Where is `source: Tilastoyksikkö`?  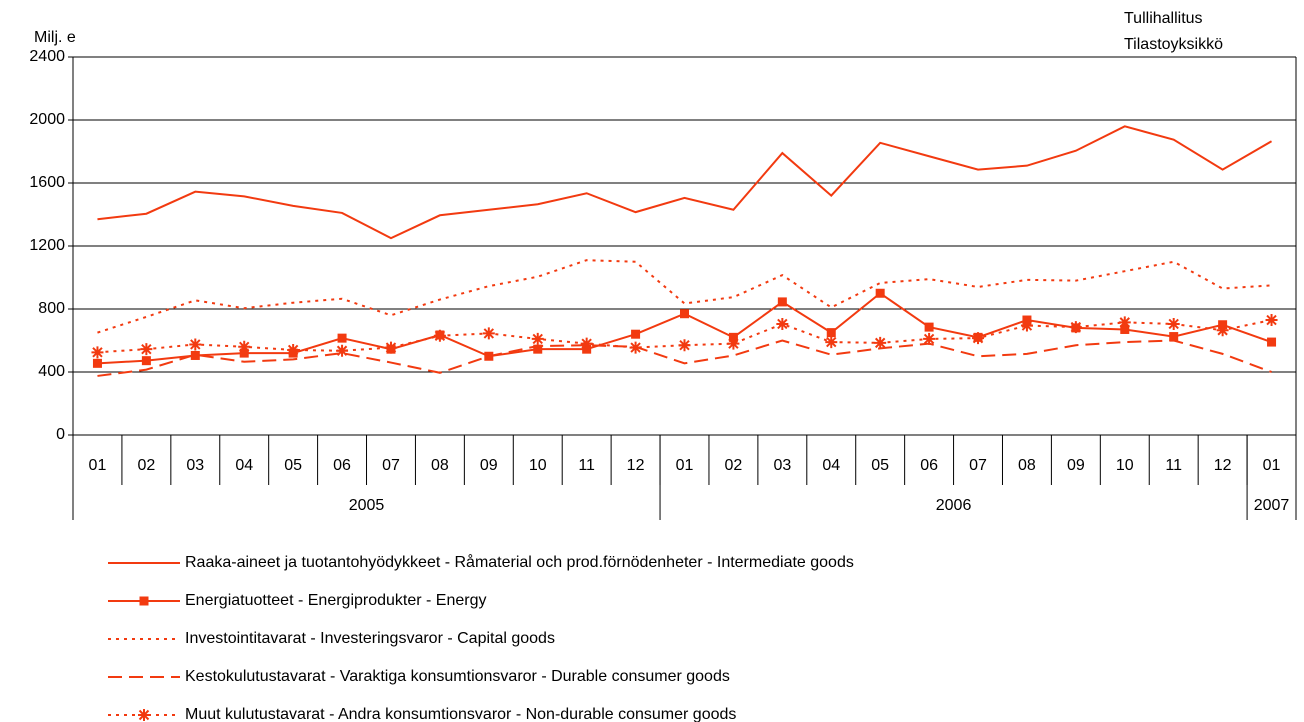
source: Tilastoyksikkö is located at coordinates (1173, 44).